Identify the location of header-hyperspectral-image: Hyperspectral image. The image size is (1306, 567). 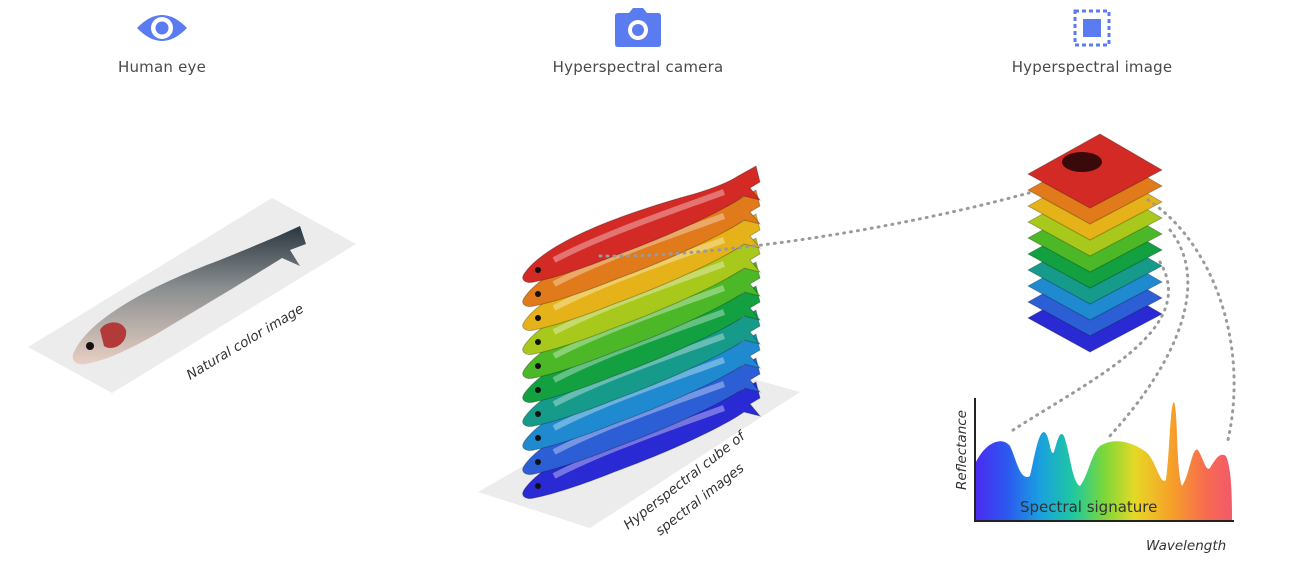
(1092, 42).